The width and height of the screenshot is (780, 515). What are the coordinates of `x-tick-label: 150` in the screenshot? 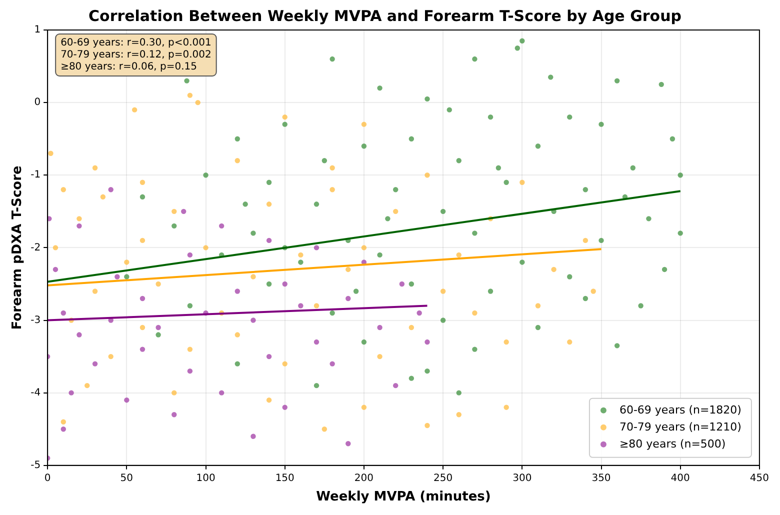 It's located at (284, 478).